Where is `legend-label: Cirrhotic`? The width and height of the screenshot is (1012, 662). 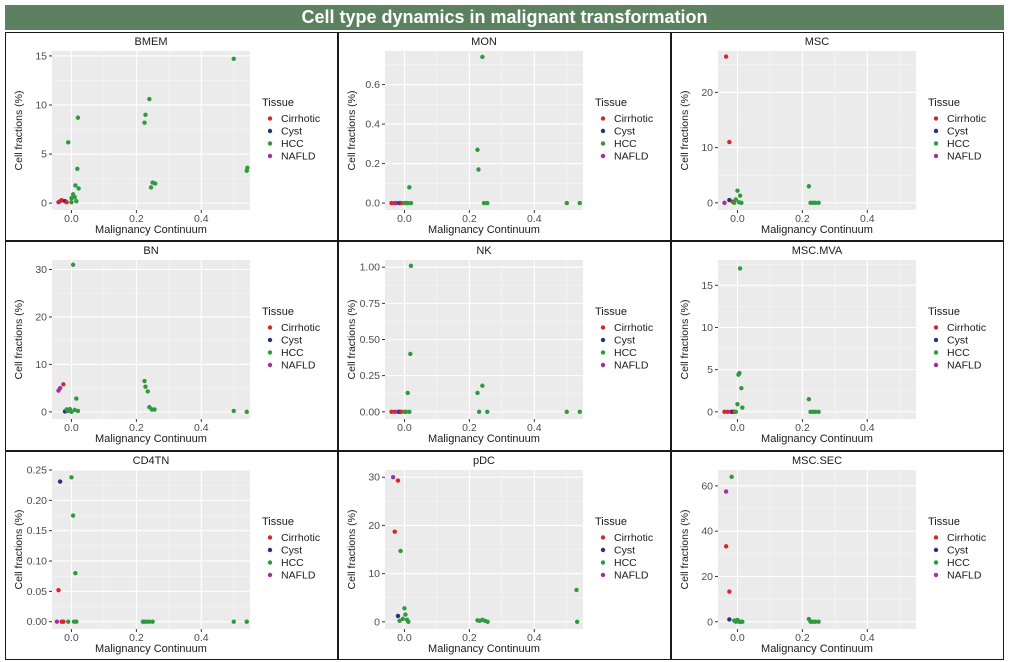
legend-label: Cirrhotic is located at coordinates (300, 119).